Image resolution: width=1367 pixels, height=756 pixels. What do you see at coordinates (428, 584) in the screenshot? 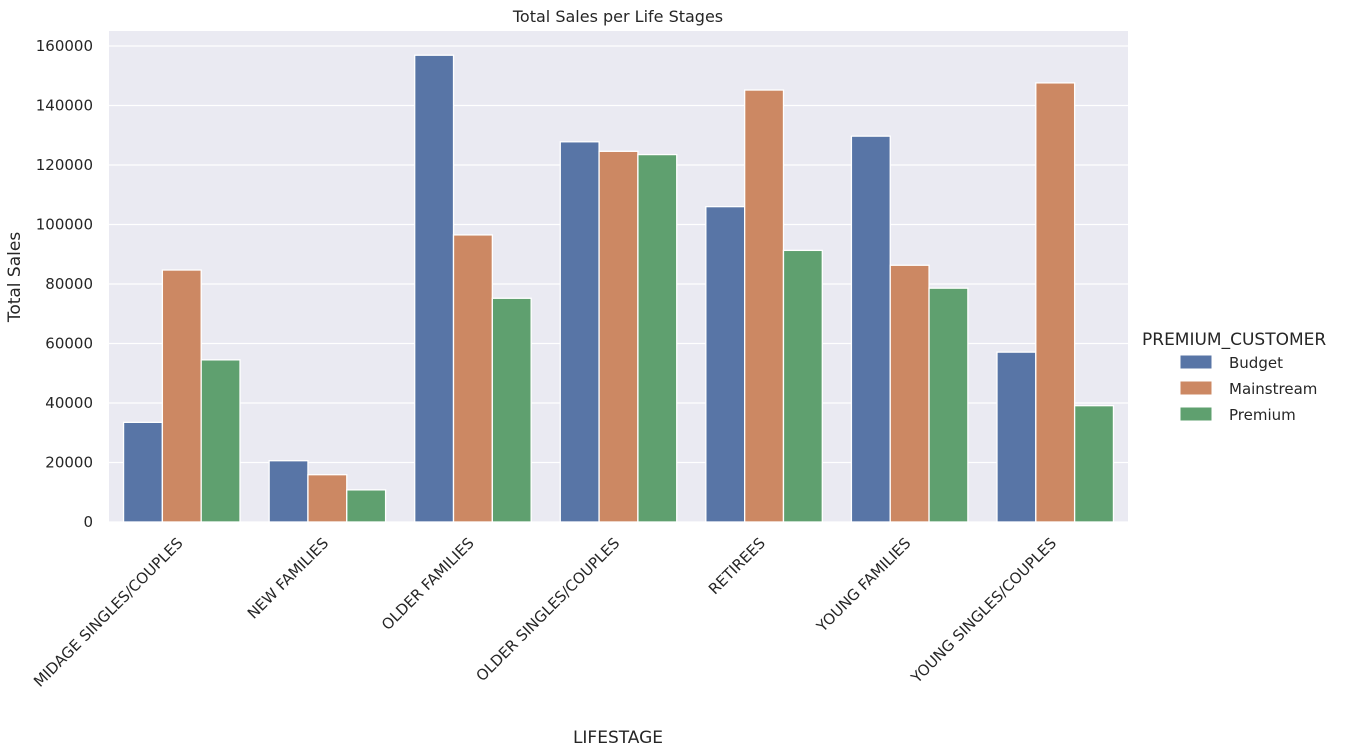
I see `x-tick-label: OLDER FAMILIES` at bounding box center [428, 584].